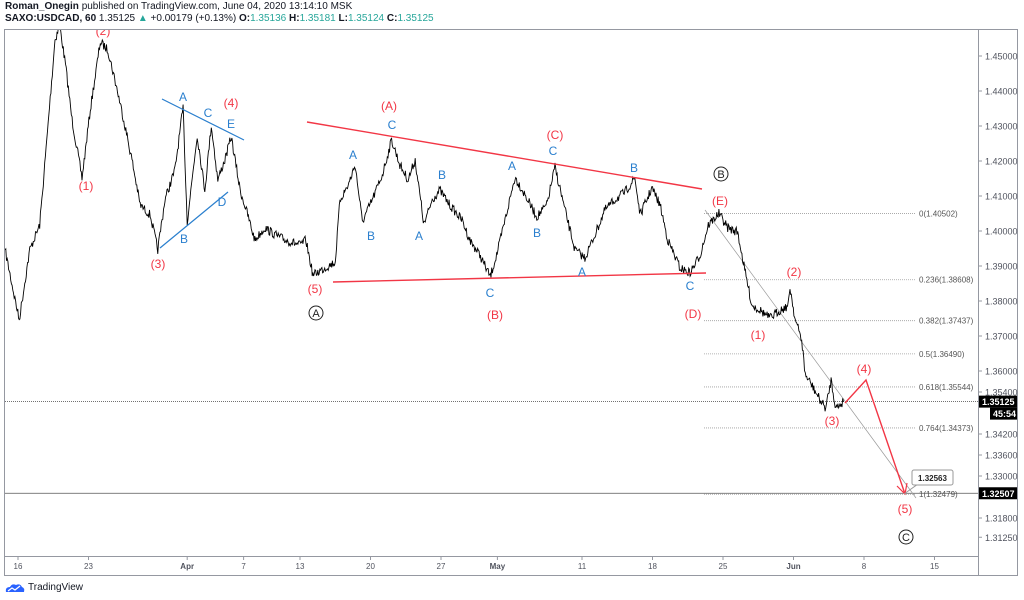  What do you see at coordinates (1001, 57) in the screenshot?
I see `price-tick-label: 1.45000` at bounding box center [1001, 57].